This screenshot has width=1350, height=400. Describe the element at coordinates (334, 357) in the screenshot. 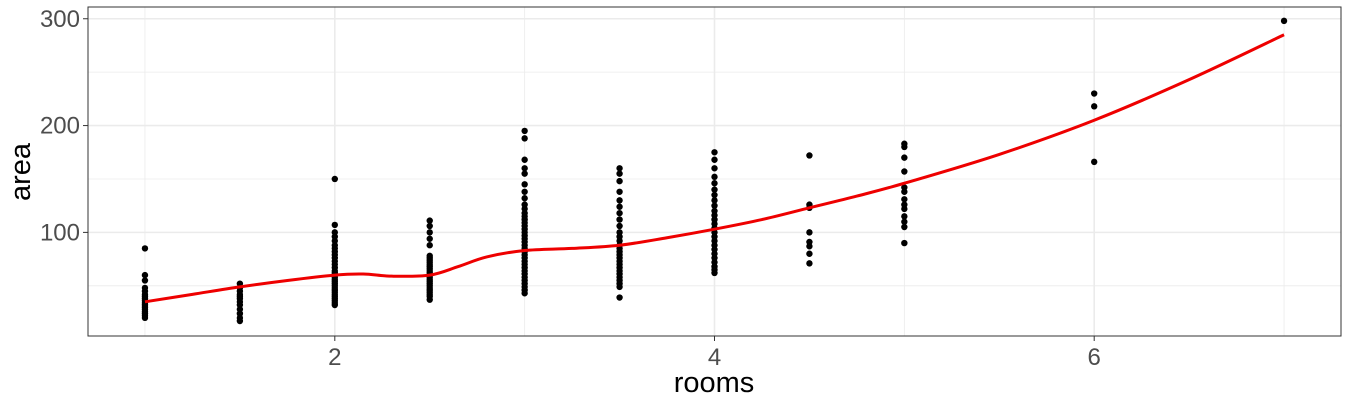

I see `x-tick-label: 2` at that location.